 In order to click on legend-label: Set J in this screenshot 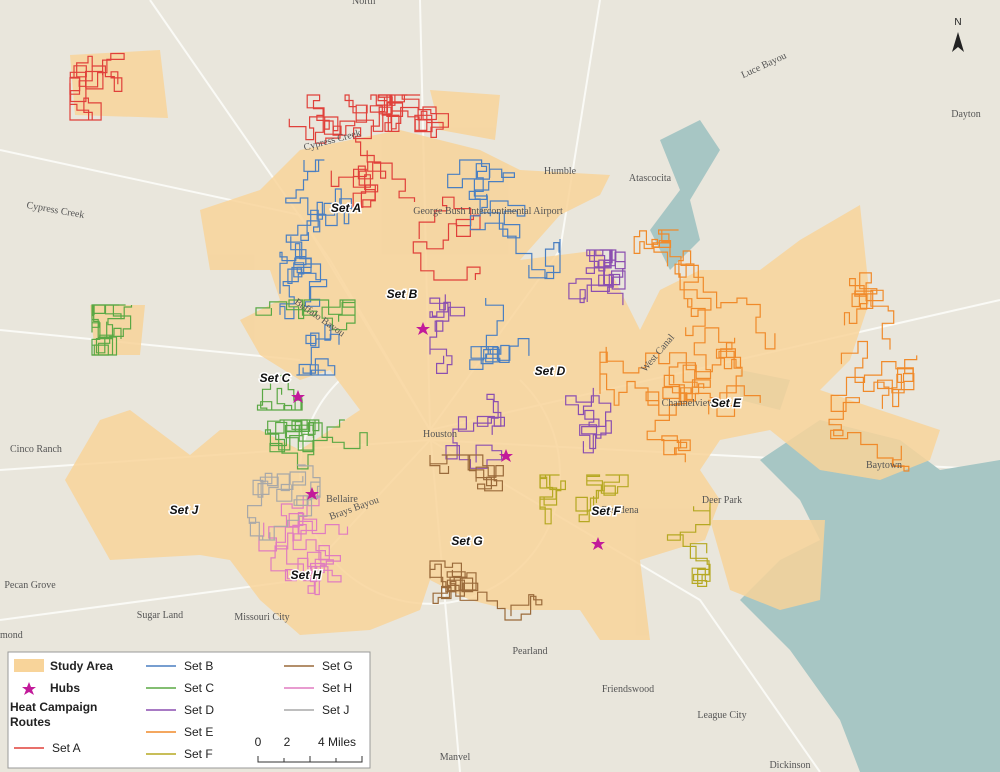, I will do `click(335, 710)`.